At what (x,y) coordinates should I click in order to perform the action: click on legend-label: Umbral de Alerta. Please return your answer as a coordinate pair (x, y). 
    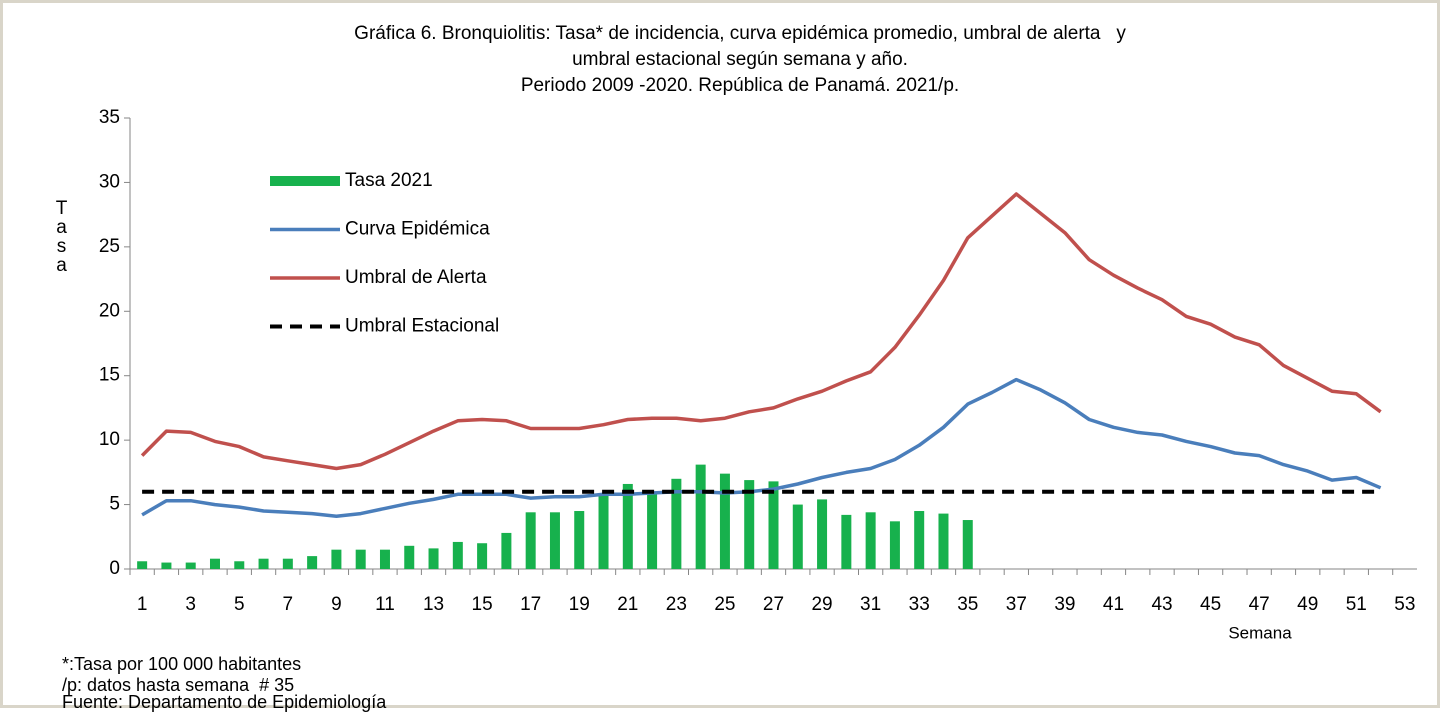
    Looking at the image, I should click on (416, 277).